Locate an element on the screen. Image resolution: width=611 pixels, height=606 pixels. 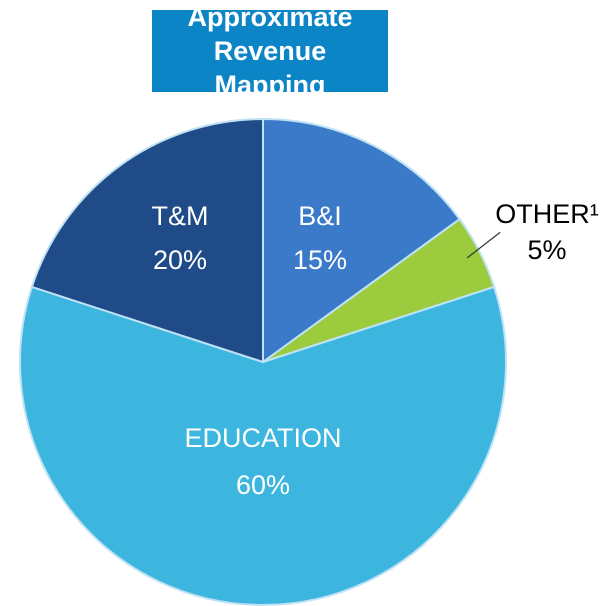
slice-label: EDUCATION is located at coordinates (262, 438).